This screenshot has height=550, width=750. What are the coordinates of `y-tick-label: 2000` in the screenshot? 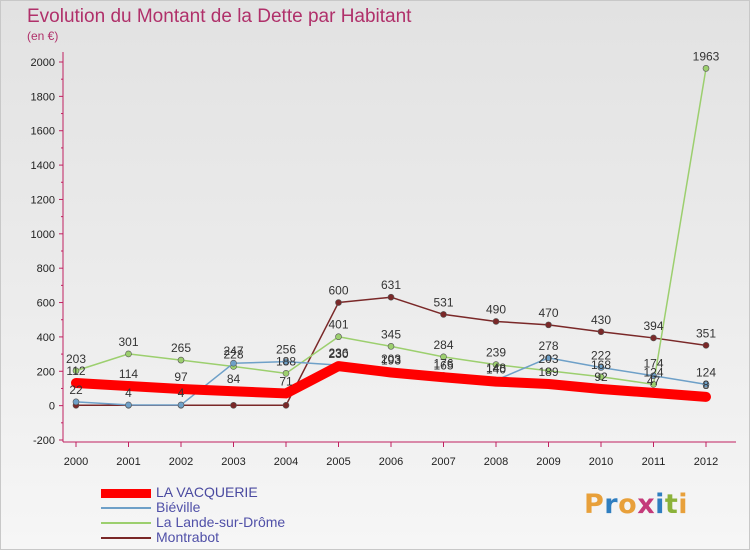 It's located at (43, 63).